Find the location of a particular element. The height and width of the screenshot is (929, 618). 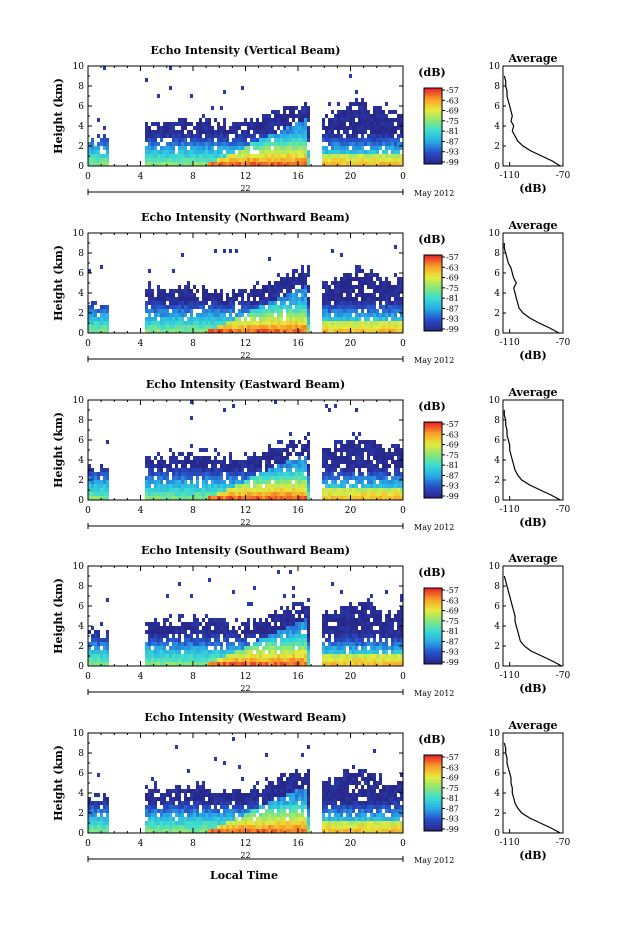

y-tick-label: 10 is located at coordinates (79, 401).